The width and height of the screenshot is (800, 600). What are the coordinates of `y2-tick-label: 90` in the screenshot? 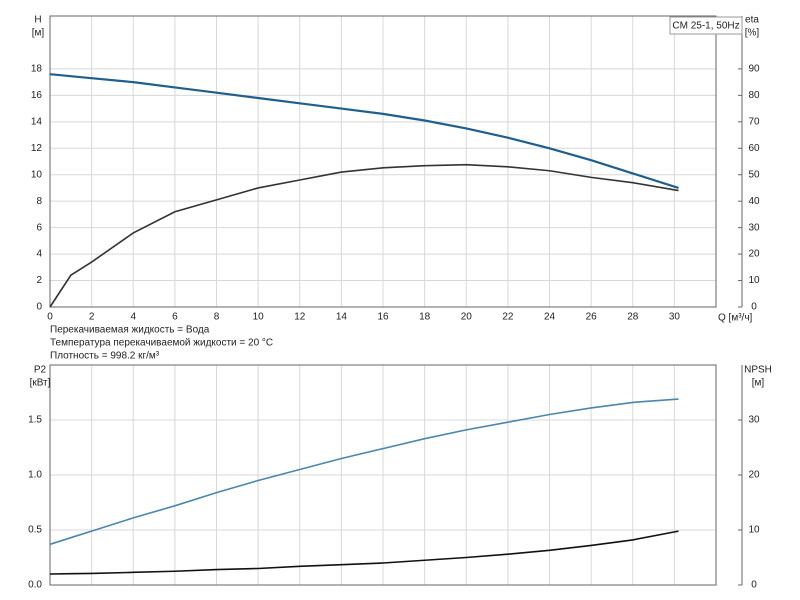 It's located at (754, 69).